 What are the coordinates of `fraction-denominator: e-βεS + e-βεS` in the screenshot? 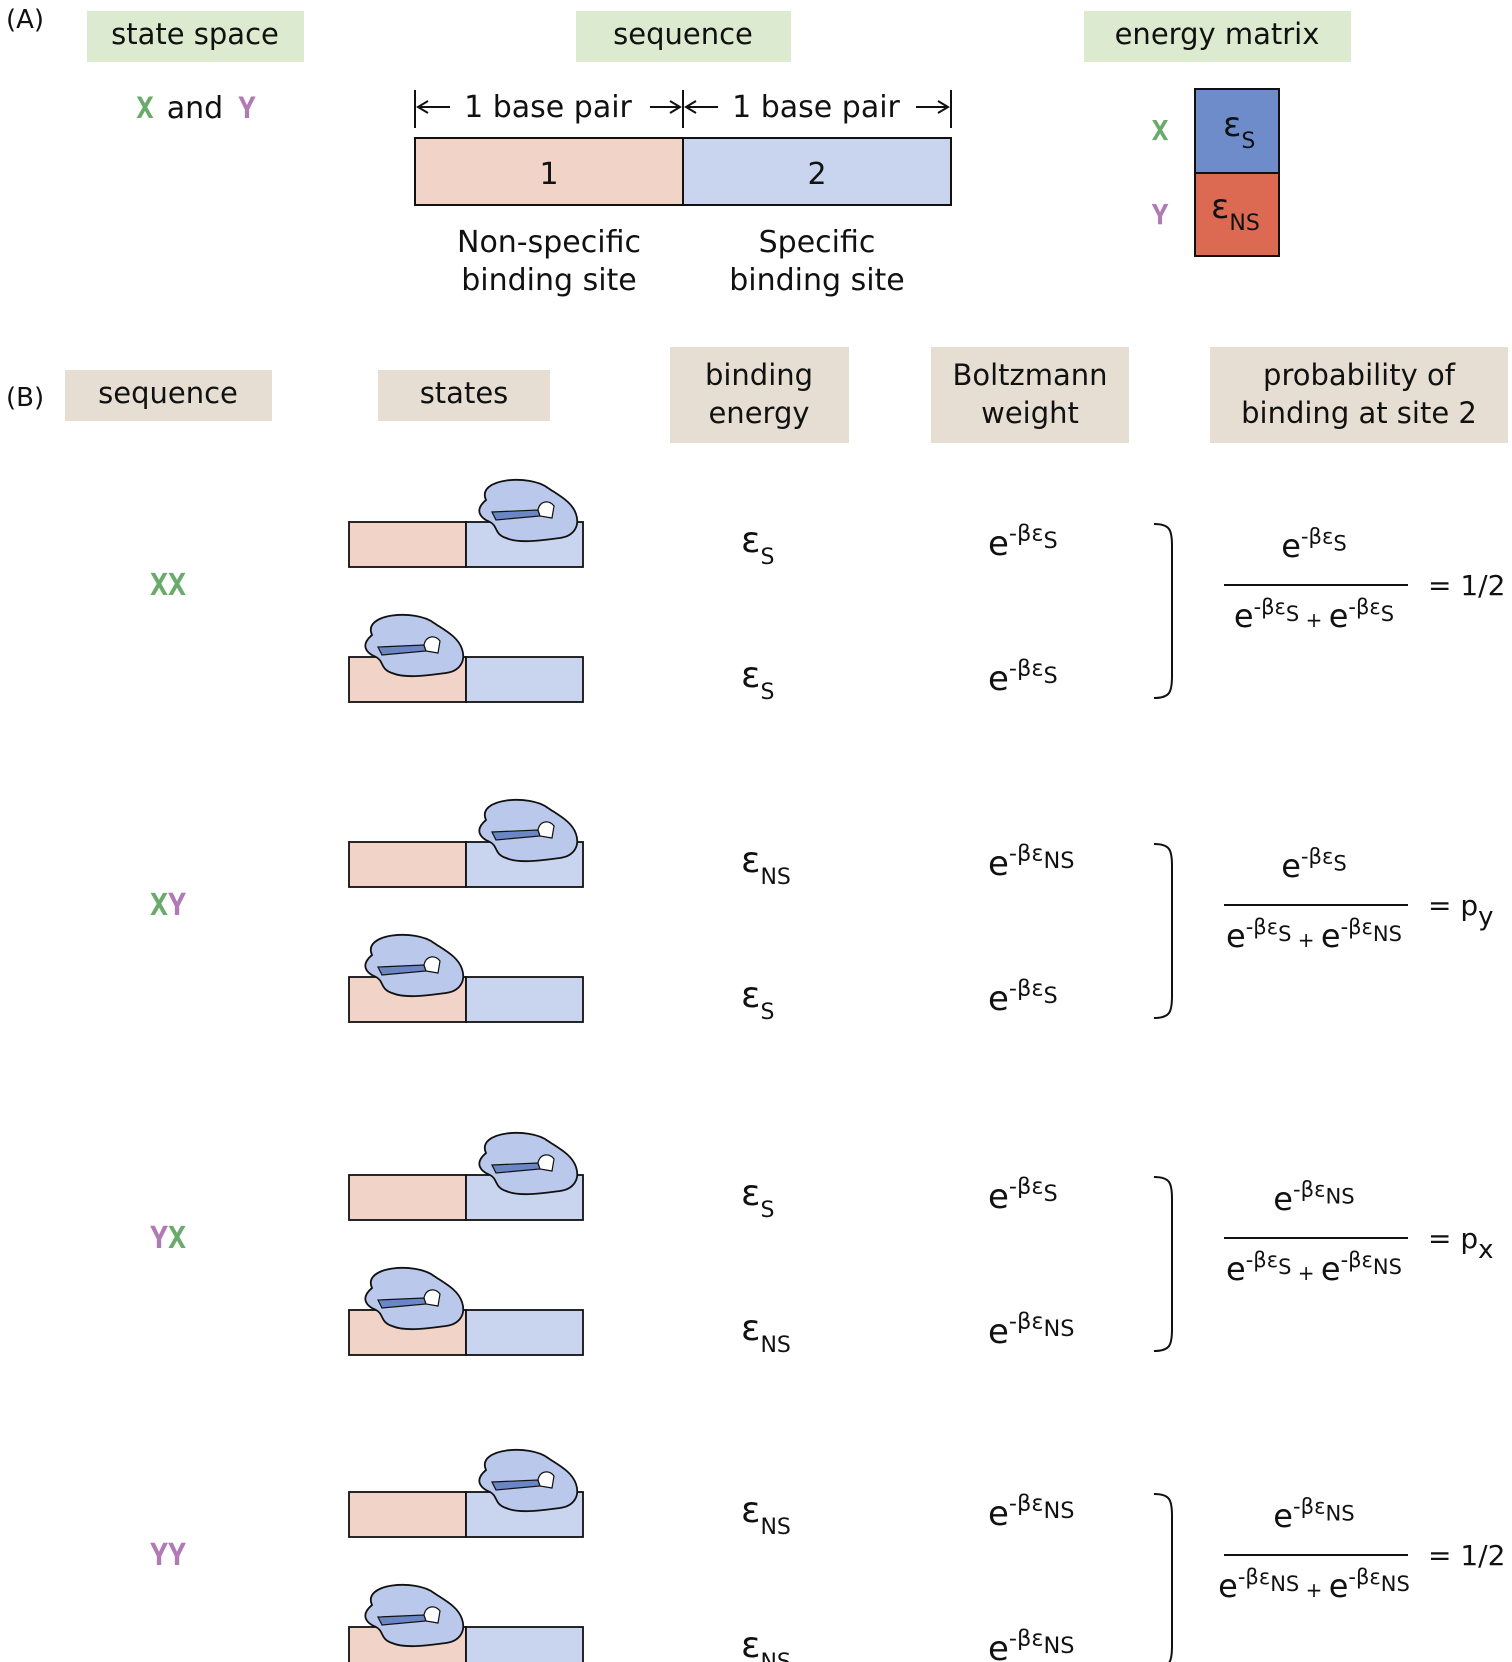 It's located at (1314, 615).